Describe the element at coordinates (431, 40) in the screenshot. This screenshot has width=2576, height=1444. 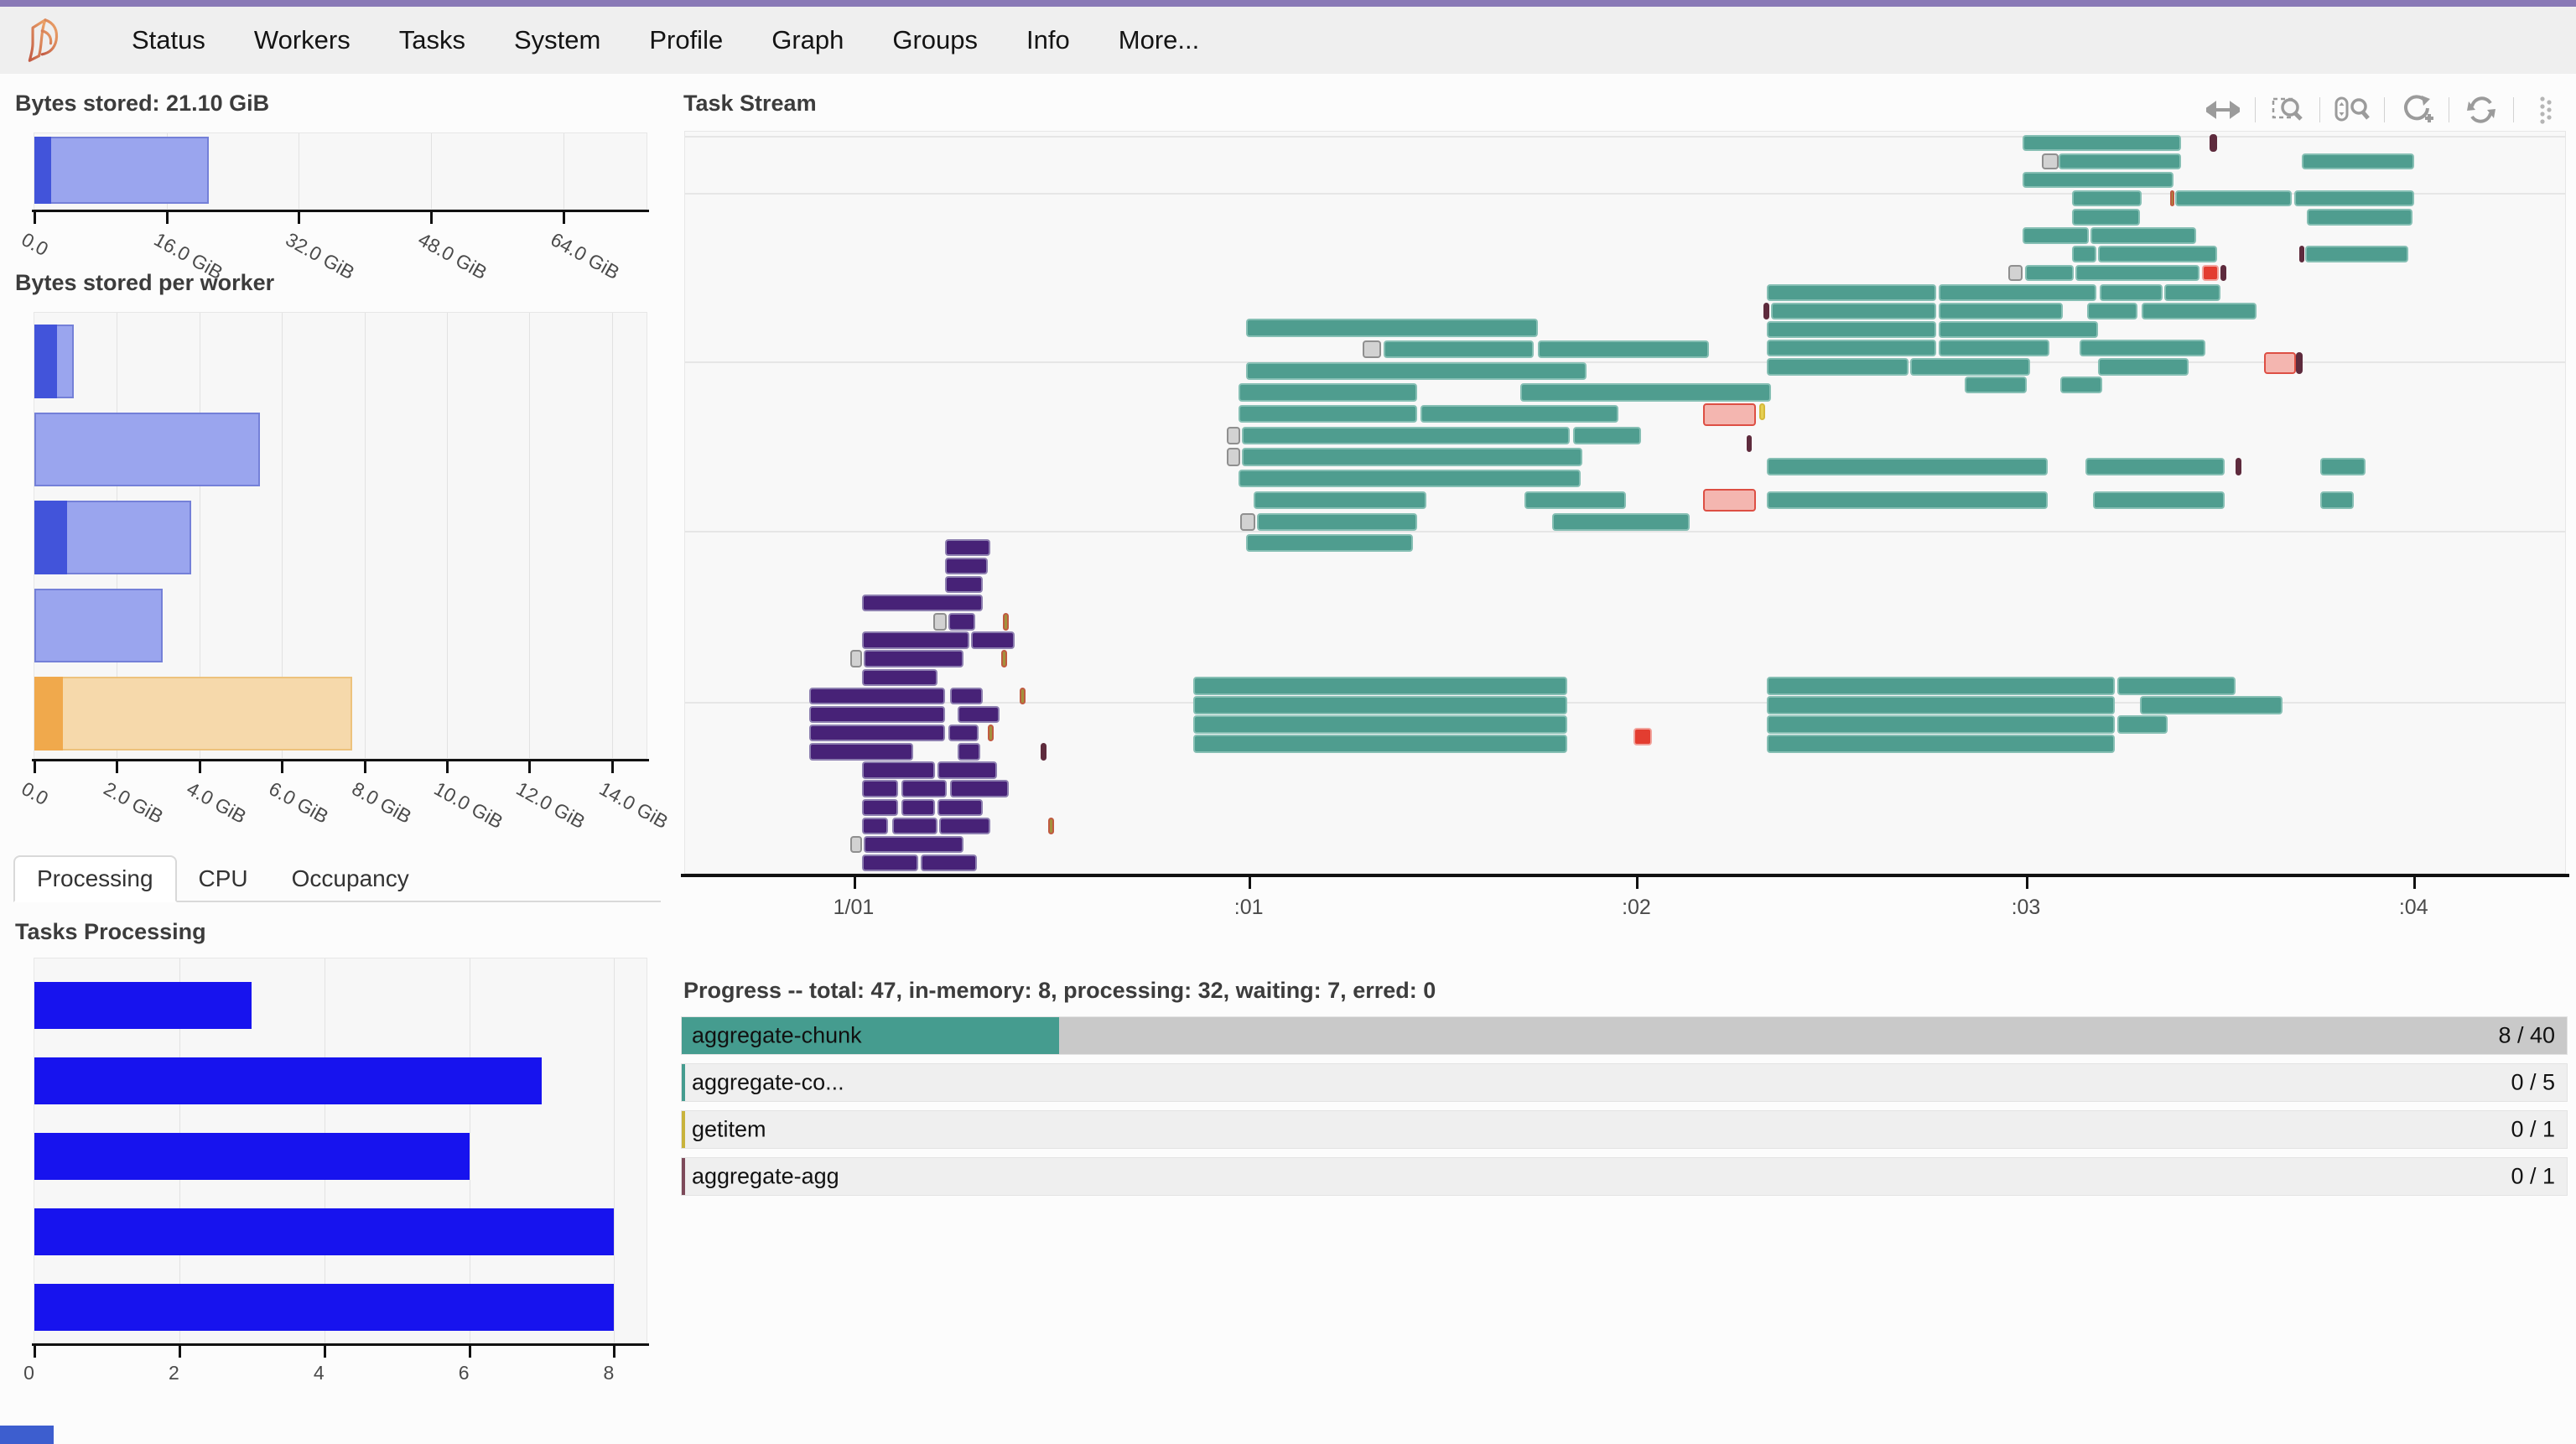
I see `nav-item-tasks: Tasks` at that location.